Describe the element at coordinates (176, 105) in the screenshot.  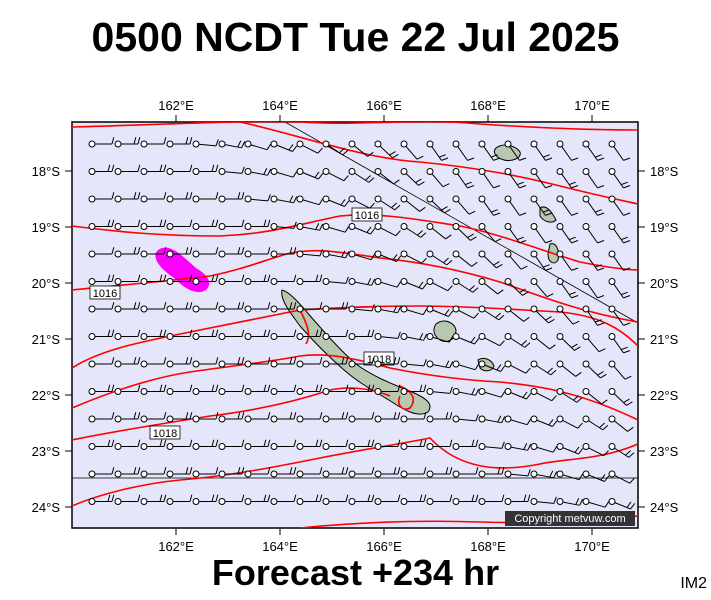
I see `lon-label-top: 162°E` at that location.